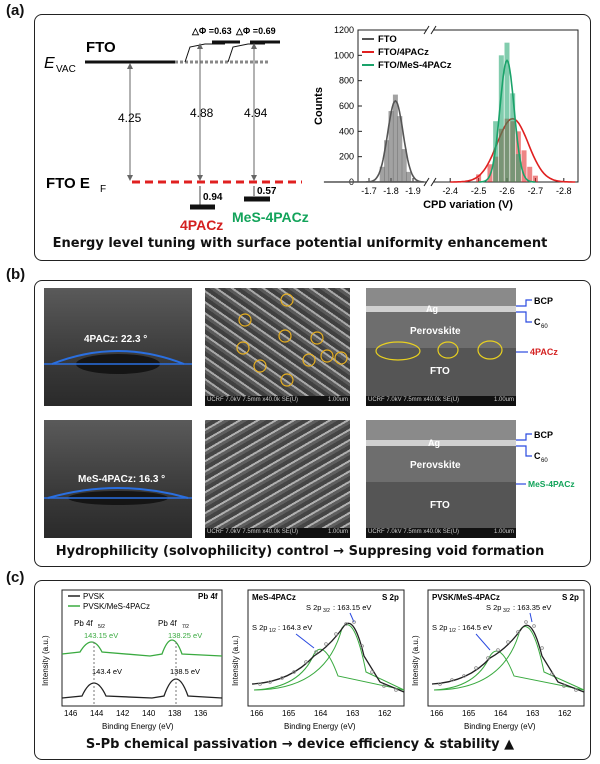  Describe the element at coordinates (122, 479) in the screenshot. I see `contact-angle-mes: MeS-4PACz: 16.3 °` at that location.